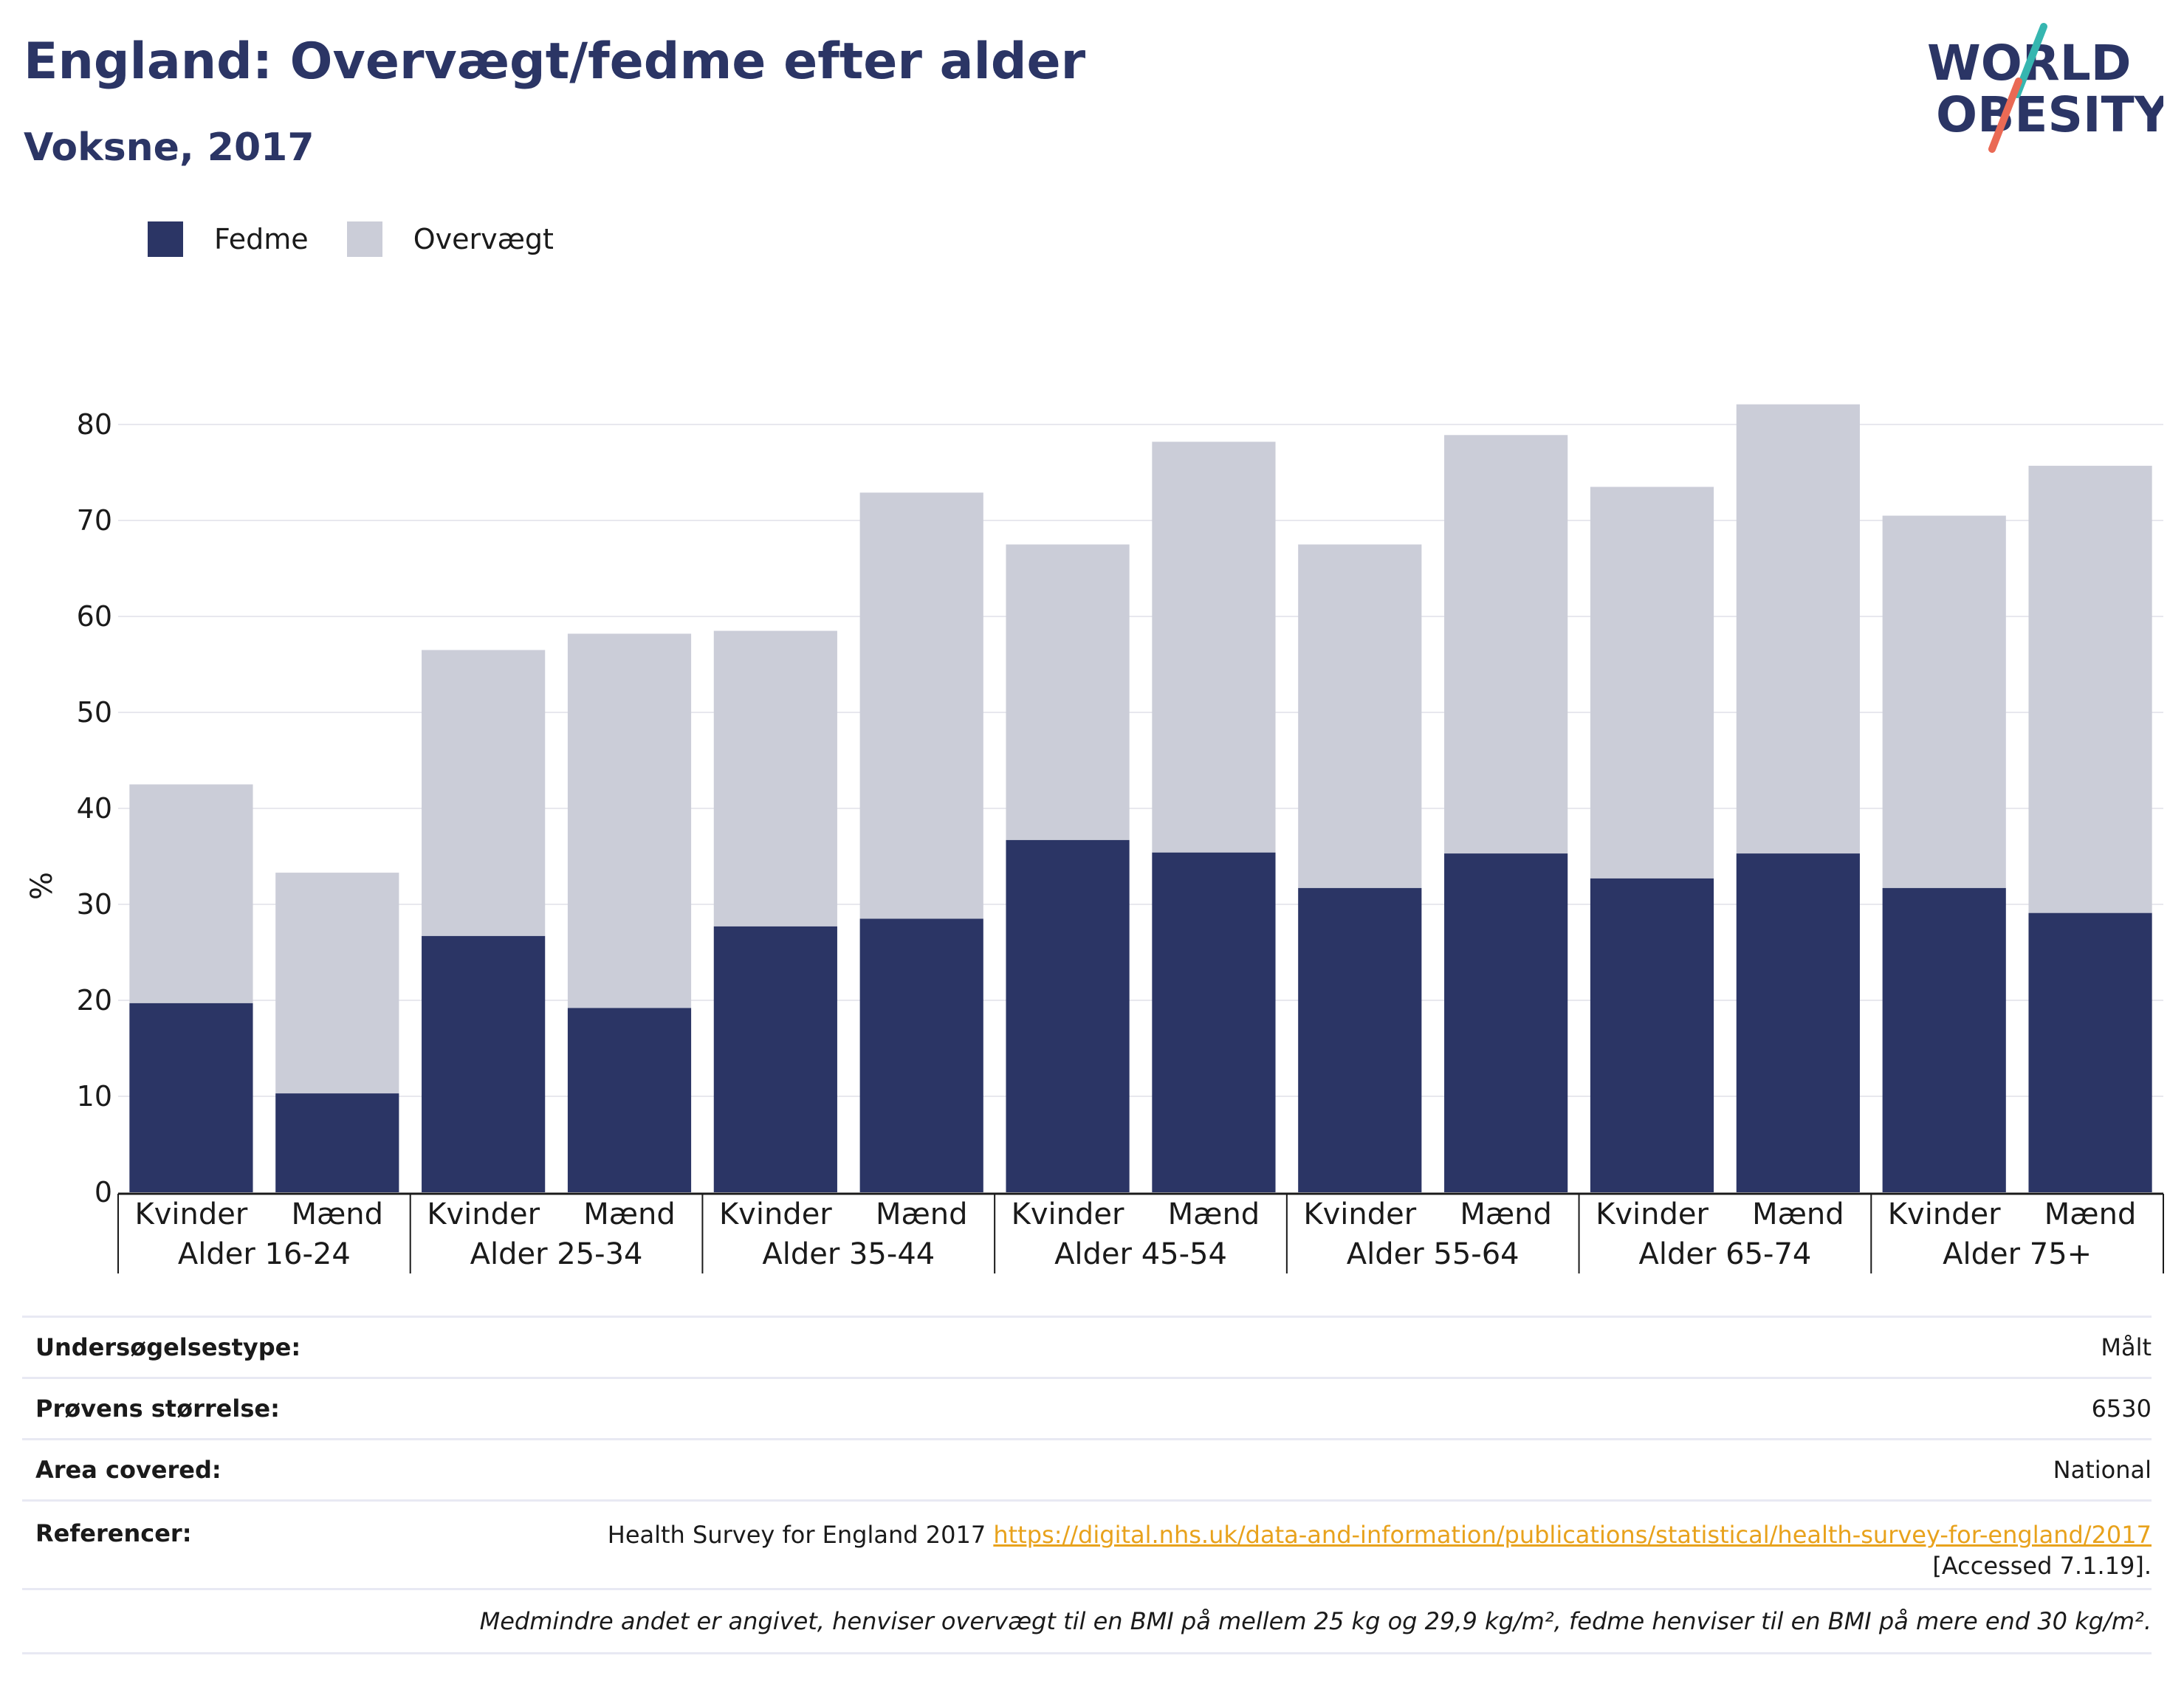 The width and height of the screenshot is (2184, 1695). What do you see at coordinates (2102, 1470) in the screenshot?
I see `area-value: National` at bounding box center [2102, 1470].